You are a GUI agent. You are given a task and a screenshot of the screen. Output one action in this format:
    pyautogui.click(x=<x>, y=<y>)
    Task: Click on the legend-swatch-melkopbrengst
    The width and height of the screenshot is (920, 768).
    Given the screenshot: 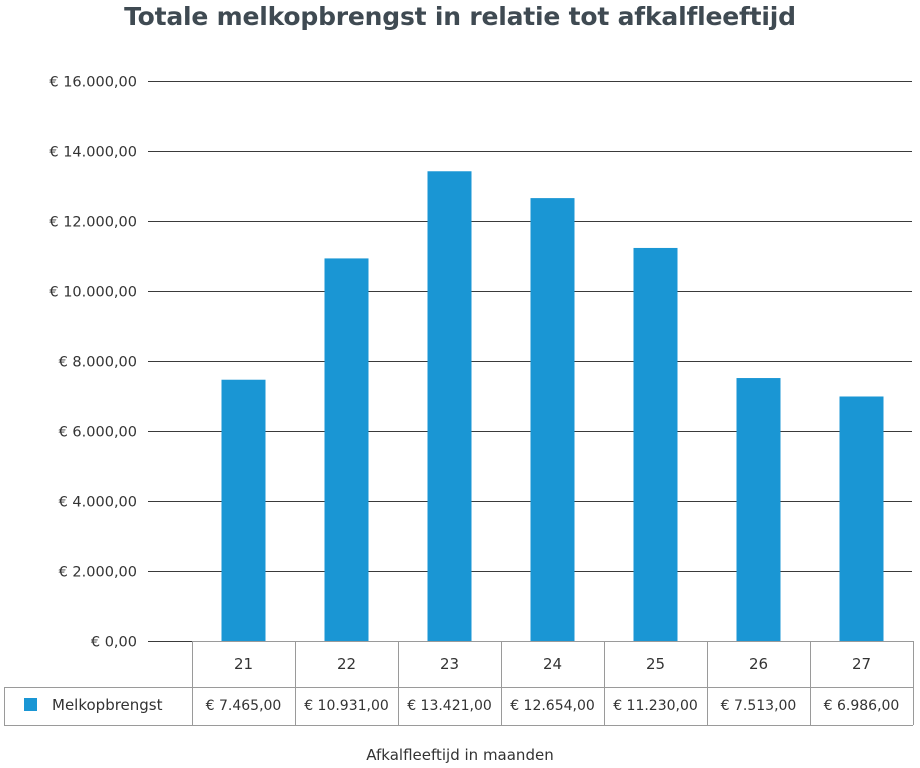 What is the action you would take?
    pyautogui.click(x=30, y=704)
    